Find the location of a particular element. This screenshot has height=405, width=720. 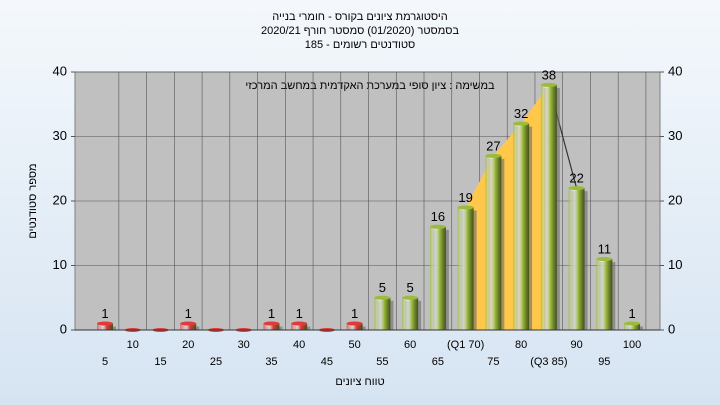

data-label: 11 is located at coordinates (605, 248).